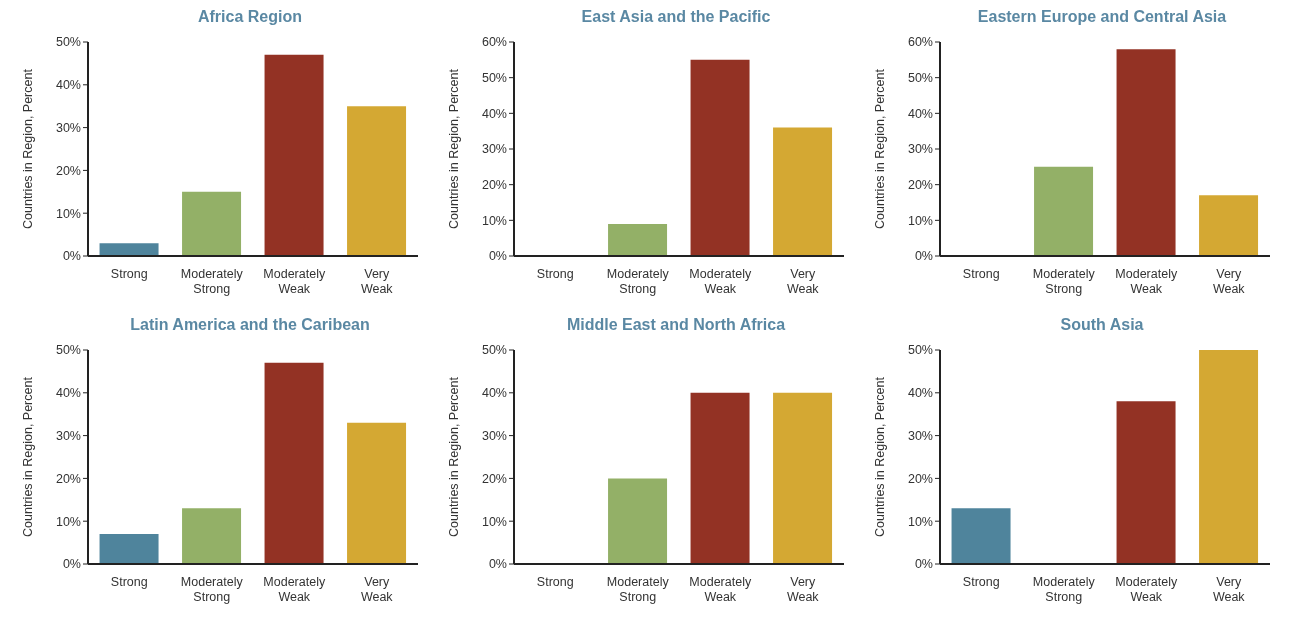  I want to click on chart-title: Eastern Europe and Central Asia, so click(1102, 17).